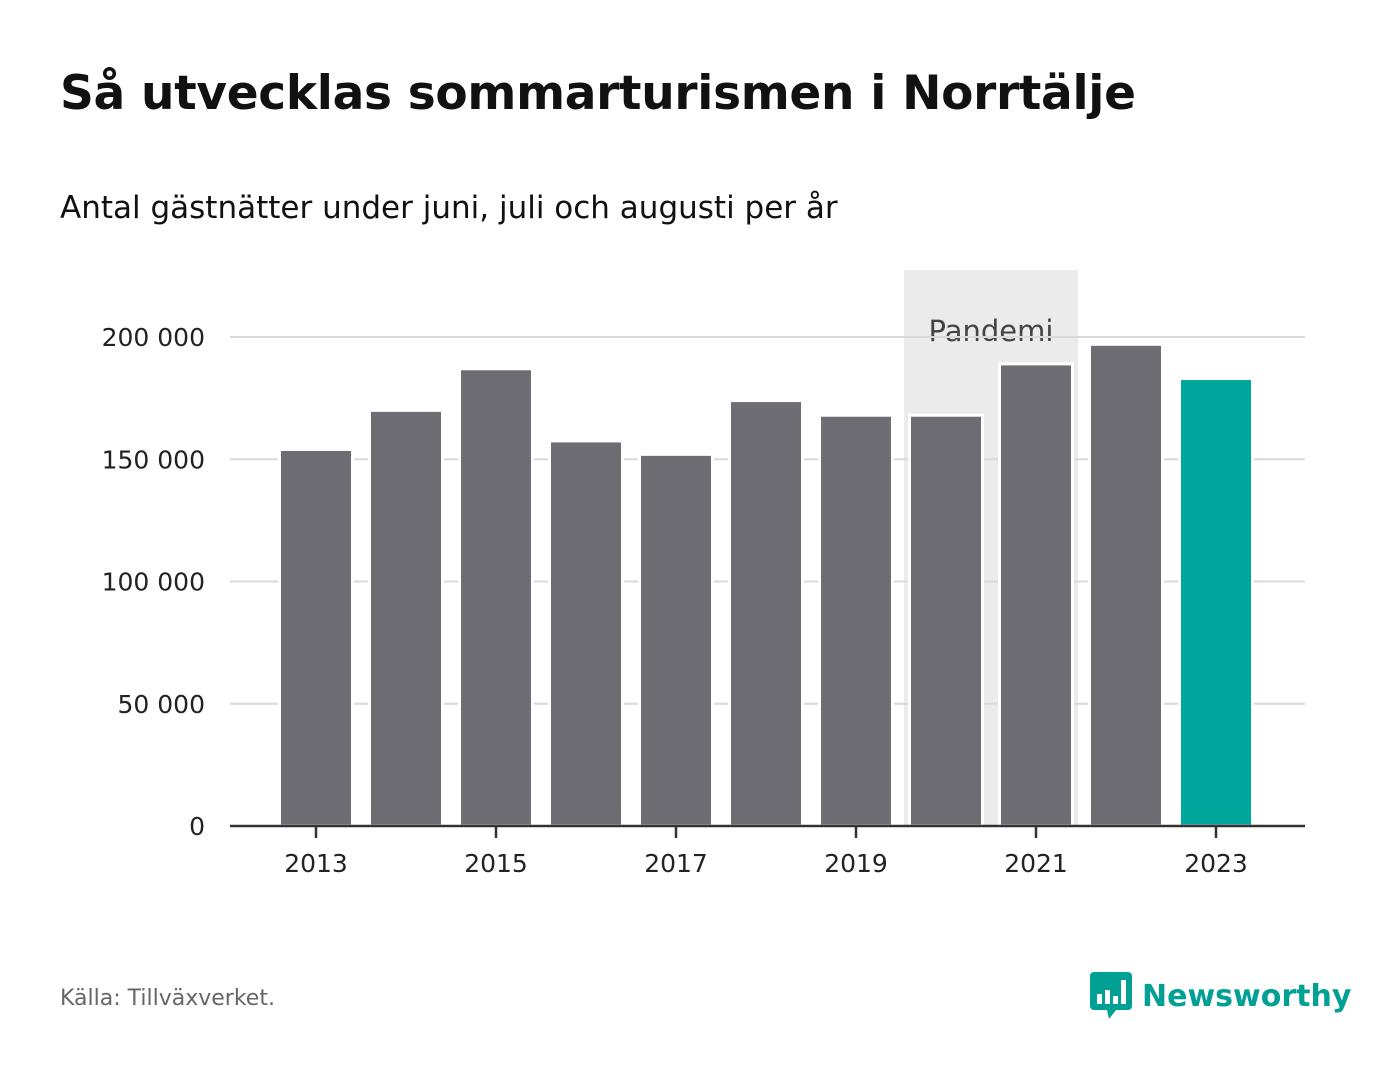 Image resolution: width=1400 pixels, height=1080 pixels. I want to click on y-tick-label: 200 000, so click(153, 337).